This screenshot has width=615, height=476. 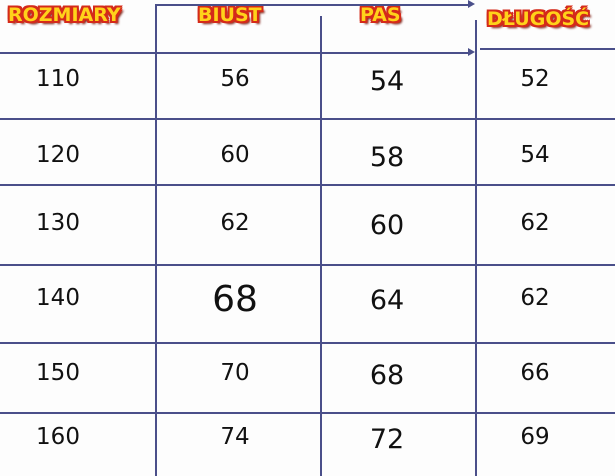 I want to click on measurement-cell: 74, so click(x=235, y=437).